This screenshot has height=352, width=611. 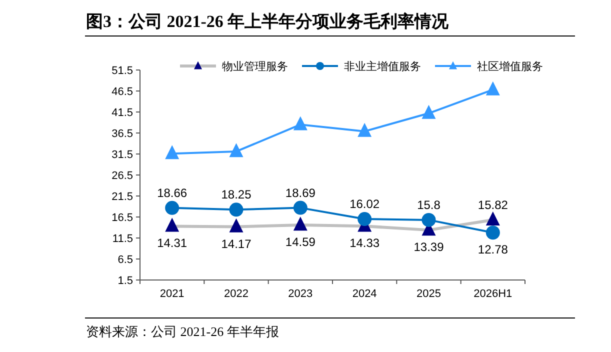 I want to click on y-tick-label: 41.5, so click(x=122, y=113).